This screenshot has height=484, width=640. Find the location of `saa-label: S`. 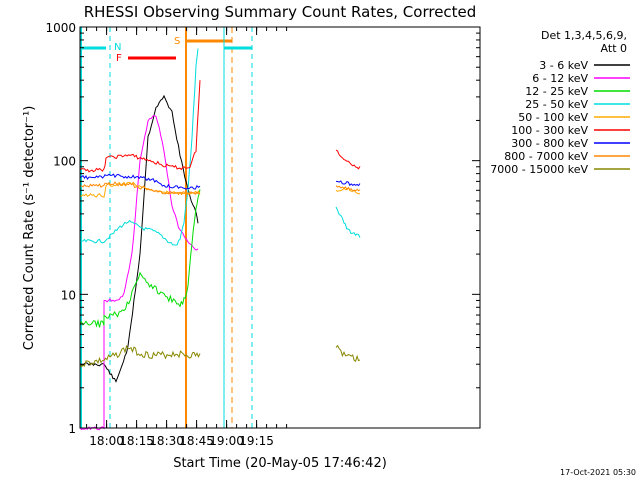

saa-label: S is located at coordinates (177, 41).